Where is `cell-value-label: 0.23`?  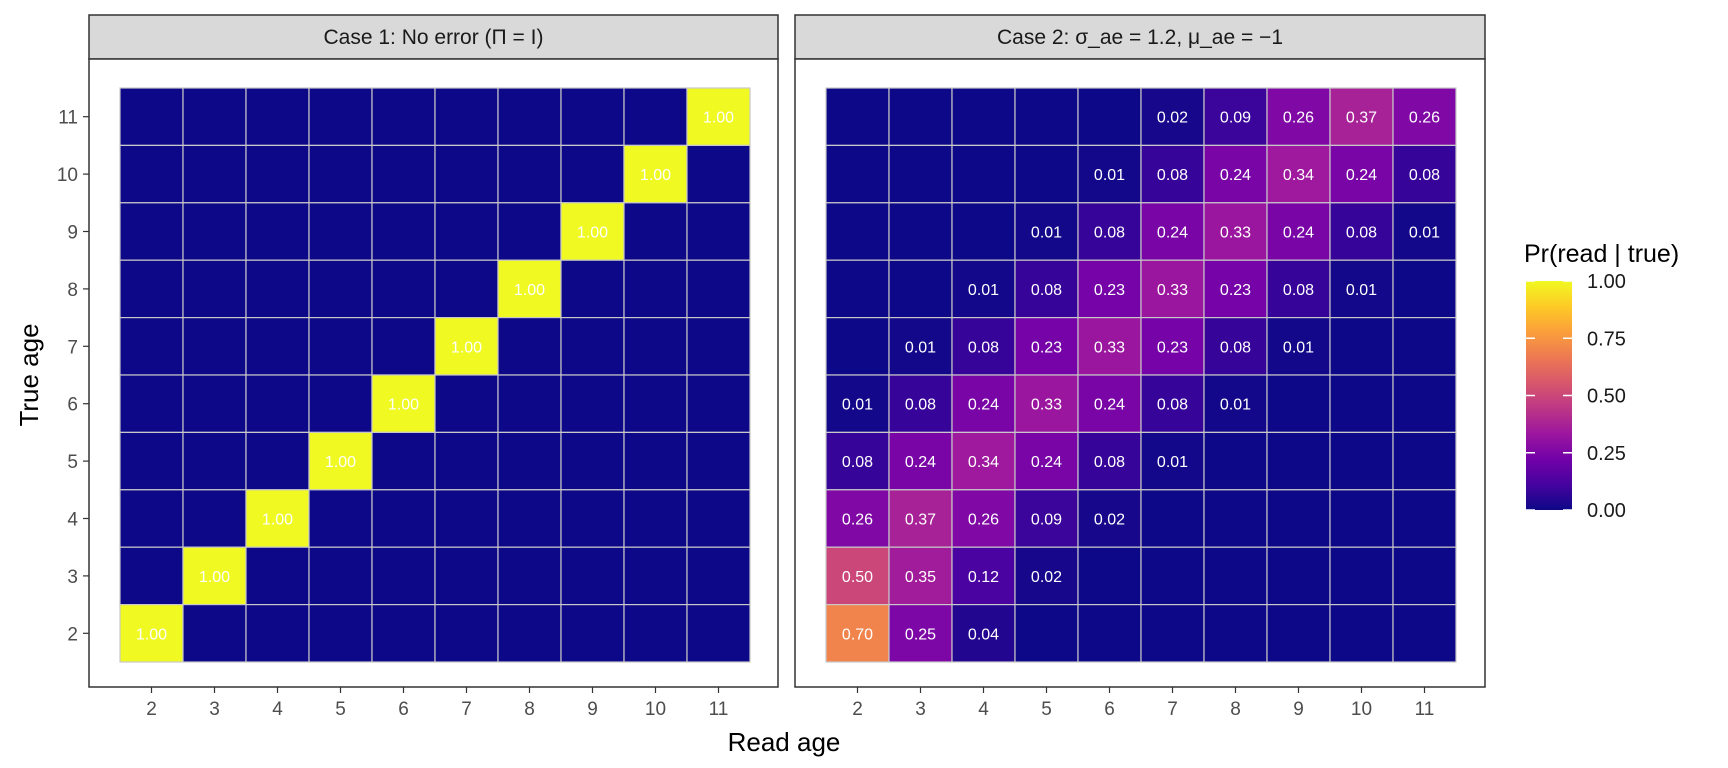
cell-value-label: 0.23 is located at coordinates (1172, 347).